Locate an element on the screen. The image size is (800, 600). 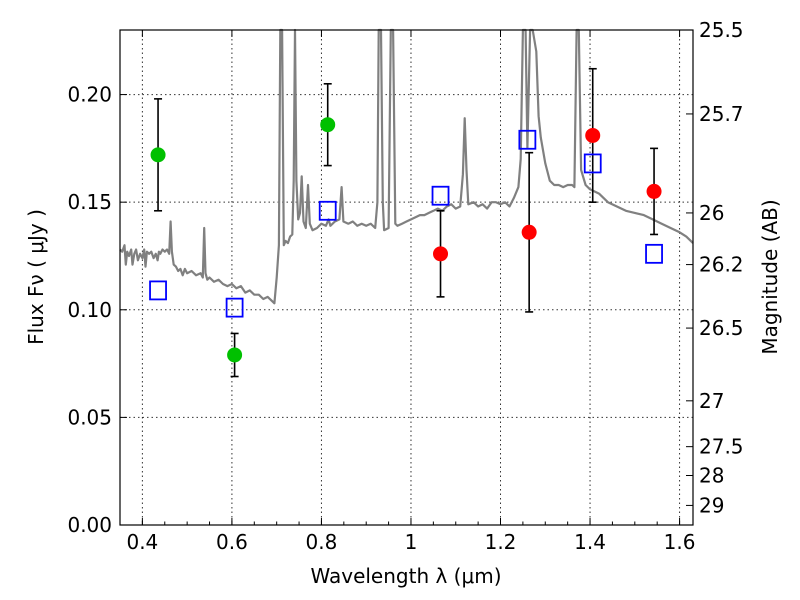
right-tick-label: 26.2 is located at coordinates (721, 265).